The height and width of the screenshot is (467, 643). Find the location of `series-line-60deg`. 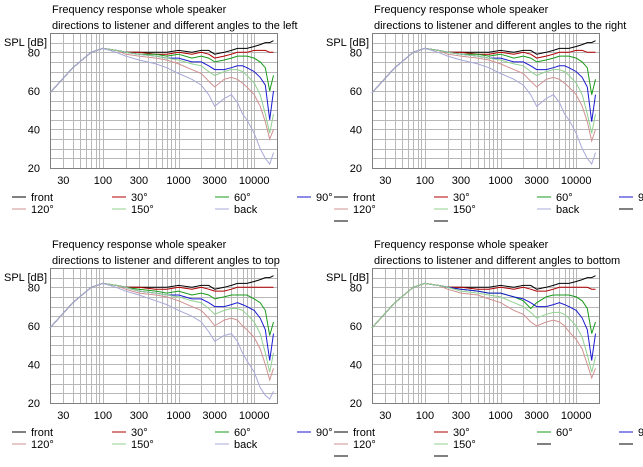

series-line-60deg is located at coordinates (483, 71).